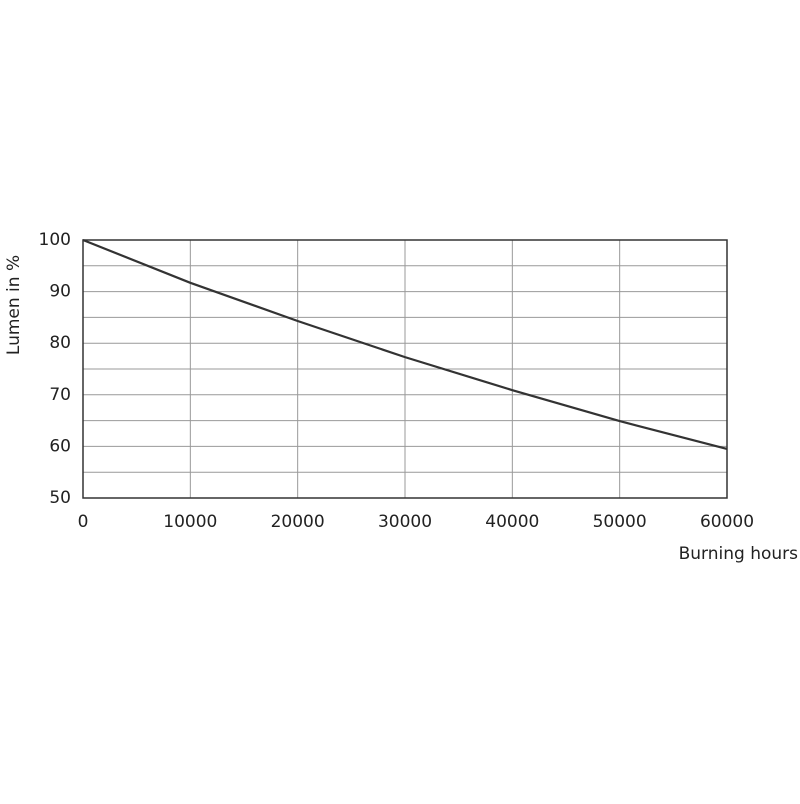 The height and width of the screenshot is (804, 800). Describe the element at coordinates (620, 522) in the screenshot. I see `x-tick-label: 50000` at that location.